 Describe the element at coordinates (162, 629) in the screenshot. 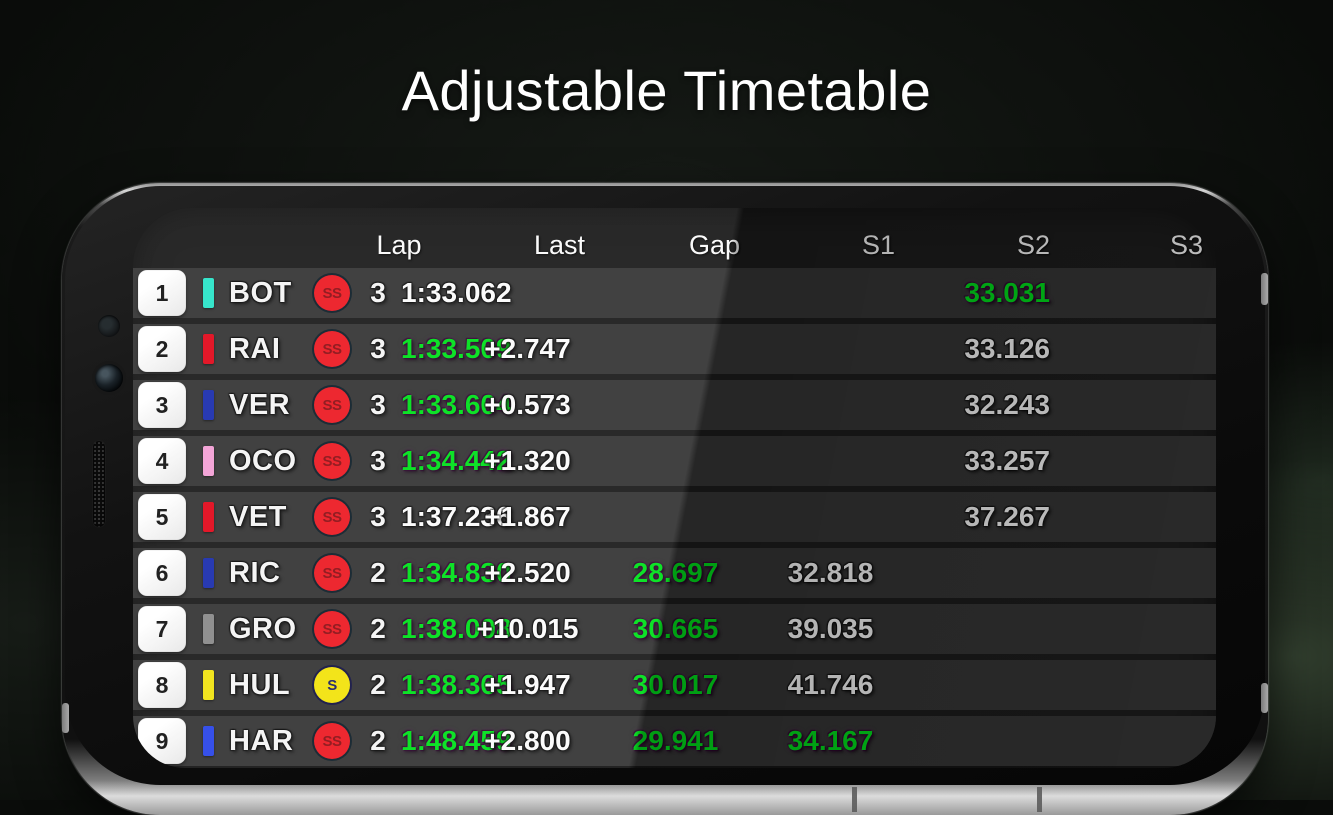

I see `position-badge: 7` at that location.